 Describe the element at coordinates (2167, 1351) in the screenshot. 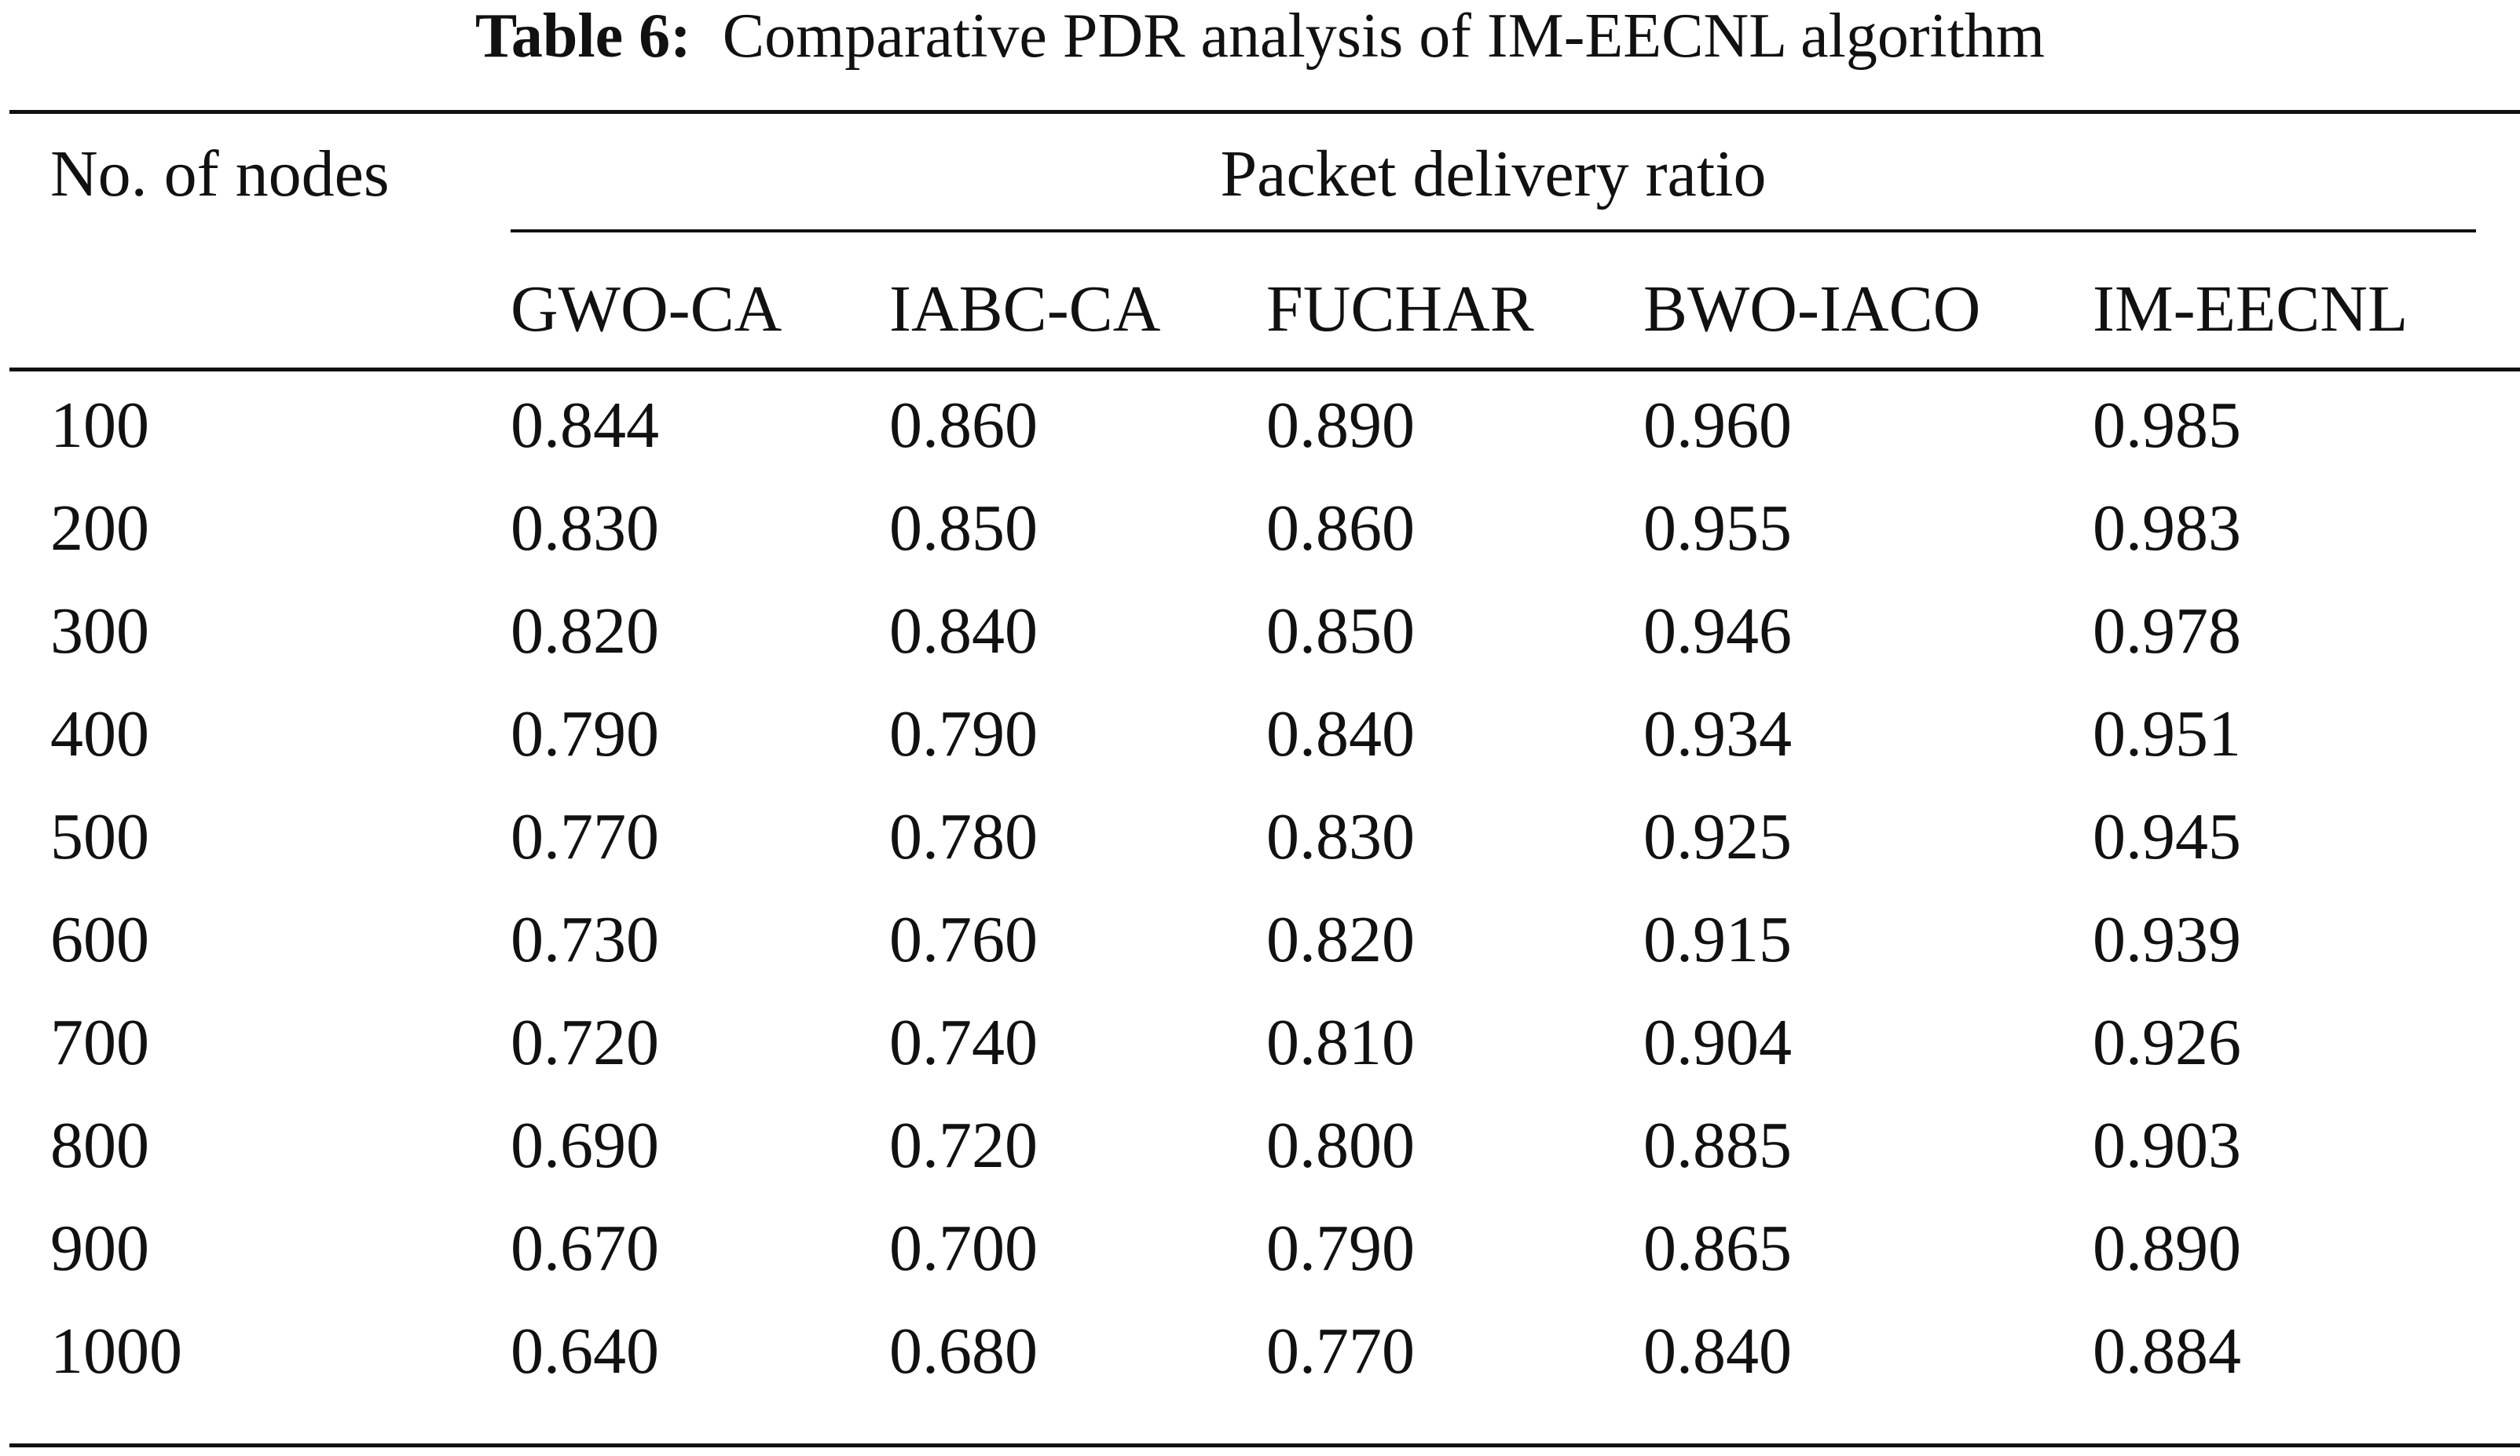

I see `table-cell: 0.884` at that location.